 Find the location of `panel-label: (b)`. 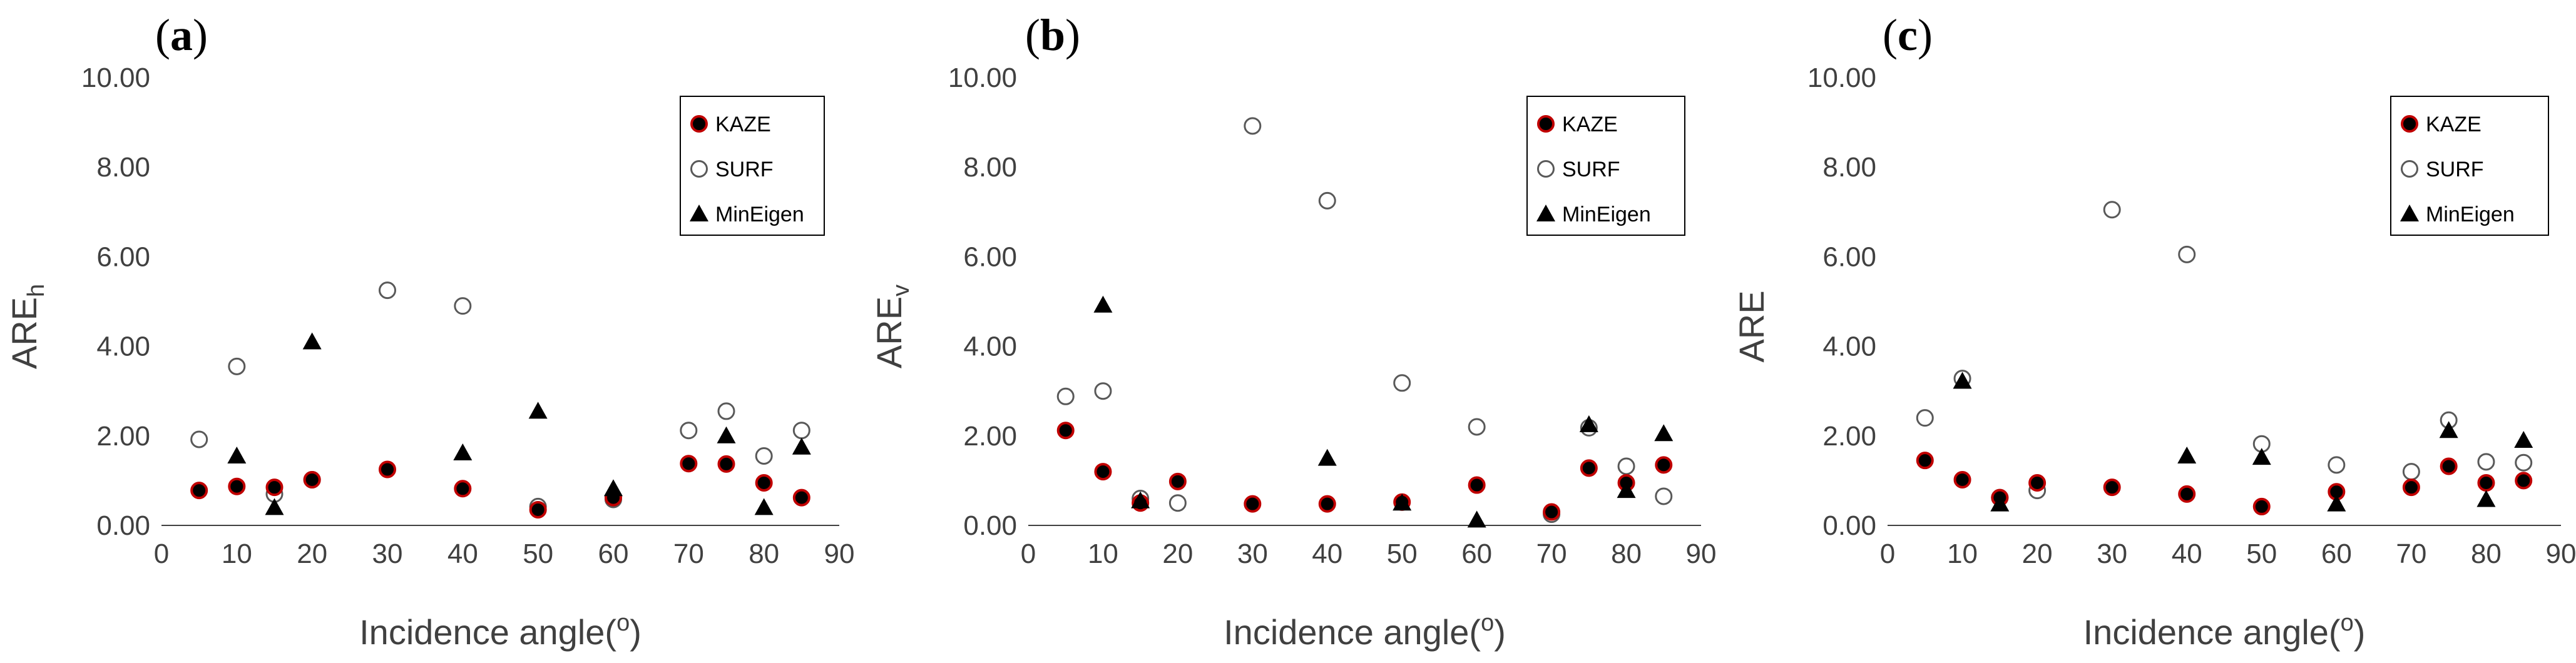

panel-label: (b) is located at coordinates (1052, 35).